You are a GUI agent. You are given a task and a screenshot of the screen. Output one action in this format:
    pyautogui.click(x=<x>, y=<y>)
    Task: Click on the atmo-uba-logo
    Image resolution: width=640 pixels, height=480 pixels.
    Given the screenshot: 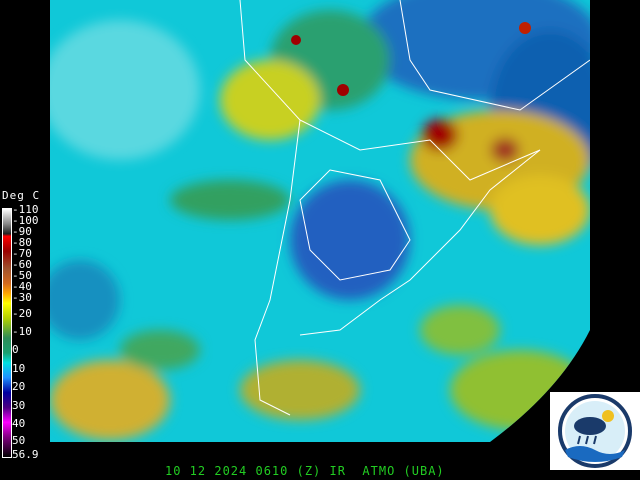 What is the action you would take?
    pyautogui.click(x=595, y=431)
    